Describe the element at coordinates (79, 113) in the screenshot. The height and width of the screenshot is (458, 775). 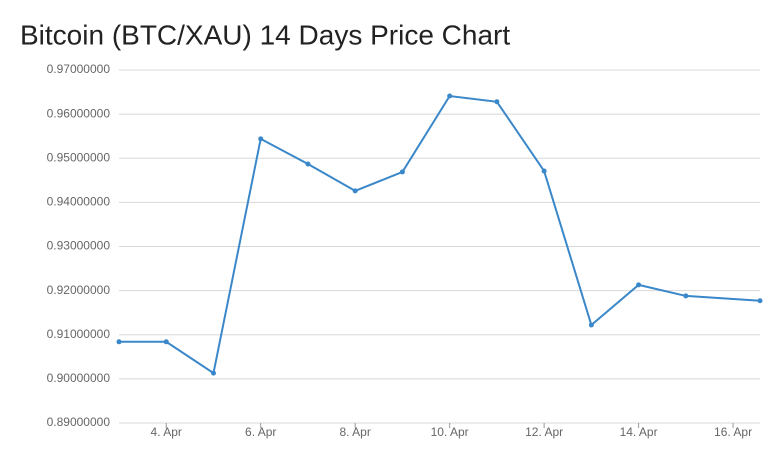
I see `y-tick-label: 0.96000000` at that location.